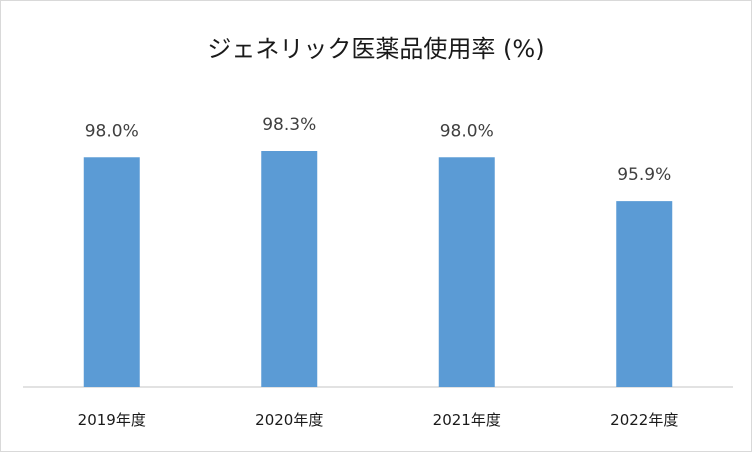  I want to click on data-label-2: 98.3%, so click(289, 125).